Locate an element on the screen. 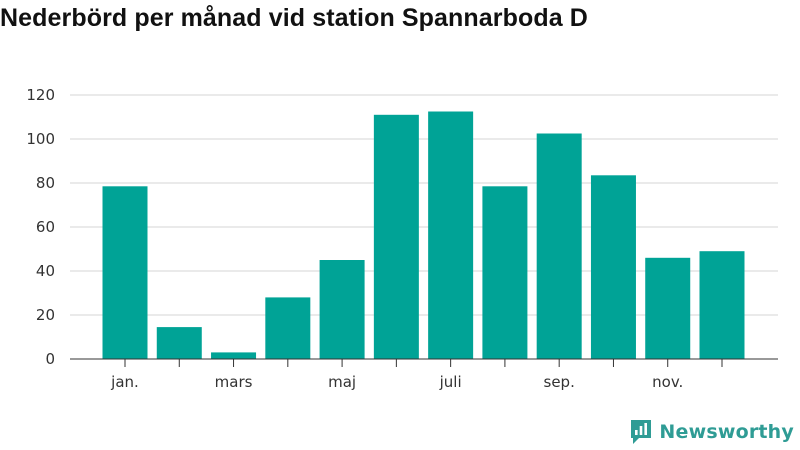 This screenshot has width=800, height=450. y-axis-ticks: 0 20 40 60 80 100 120 is located at coordinates (40, 227).